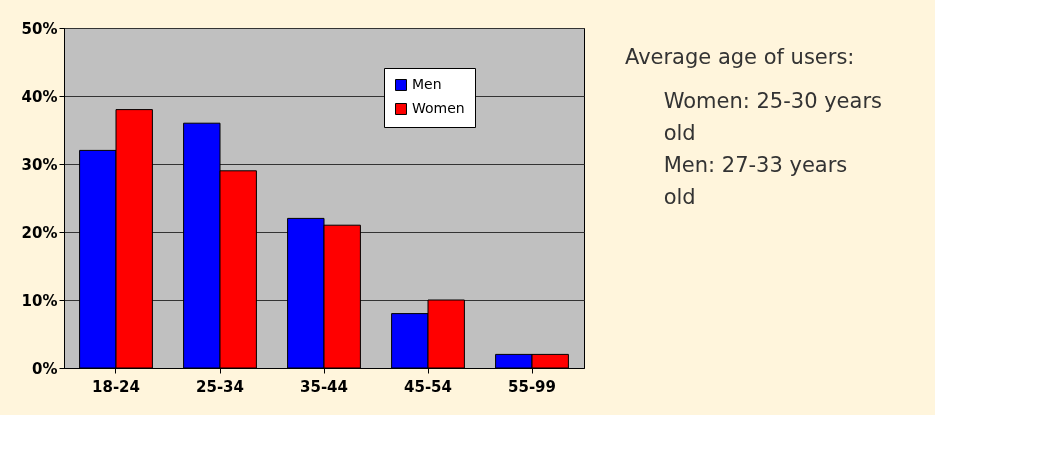 The image size is (1043, 451). I want to click on legend-label: Women, so click(438, 108).